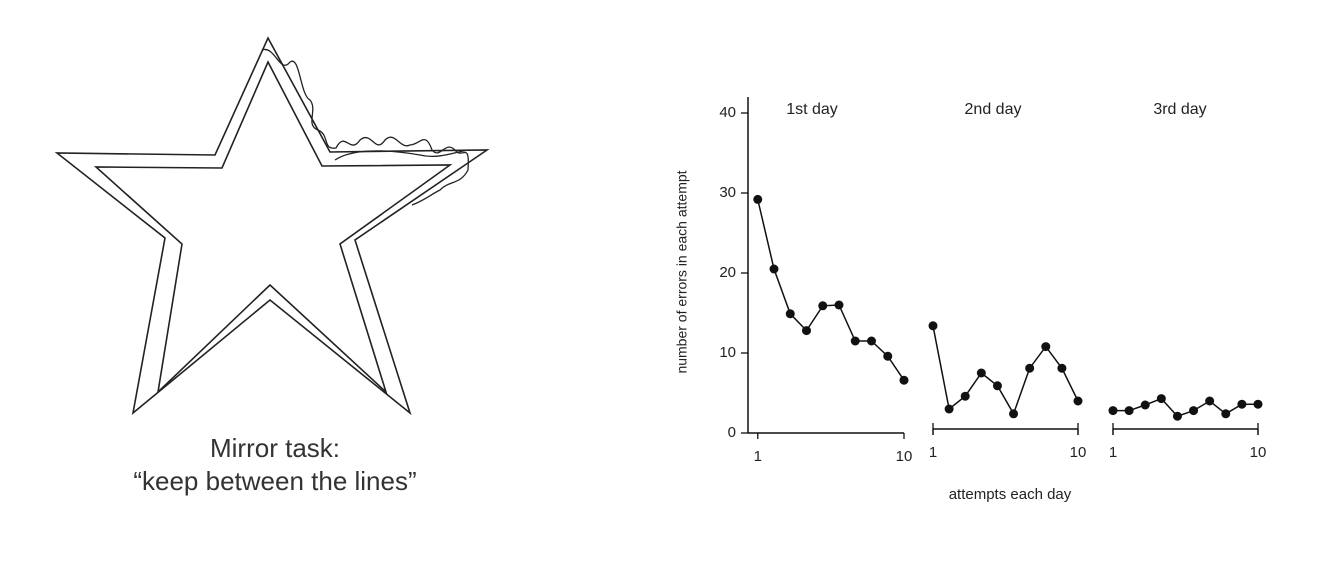 Image resolution: width=1334 pixels, height=583 pixels. I want to click on caption-line: Mirror task:, so click(275, 448).